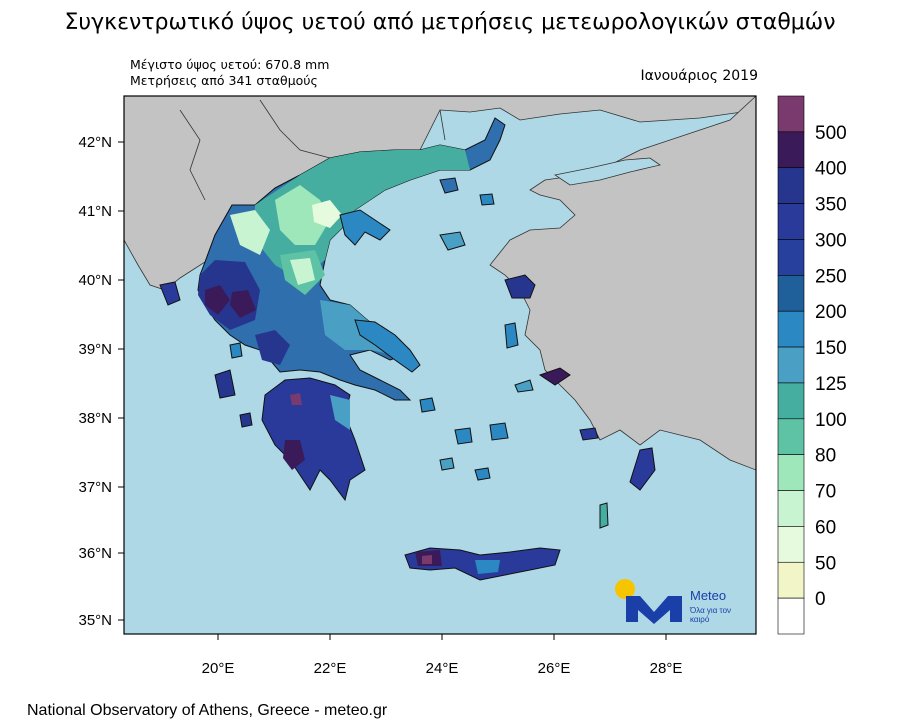 The image size is (900, 724). Describe the element at coordinates (520, 286) in the screenshot. I see `lesvos-island` at that location.